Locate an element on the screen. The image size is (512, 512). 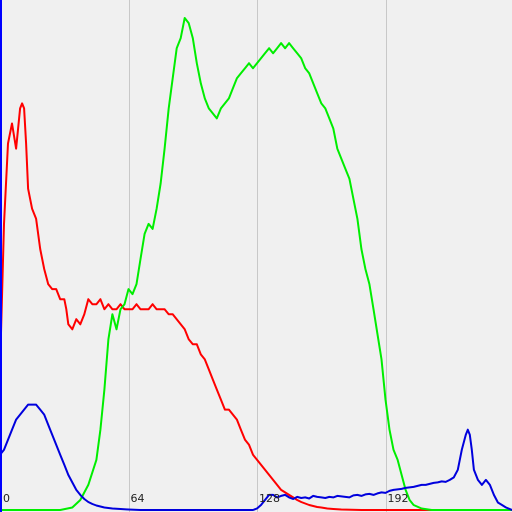
x-tick-label-64: 64 is located at coordinates (138, 498).